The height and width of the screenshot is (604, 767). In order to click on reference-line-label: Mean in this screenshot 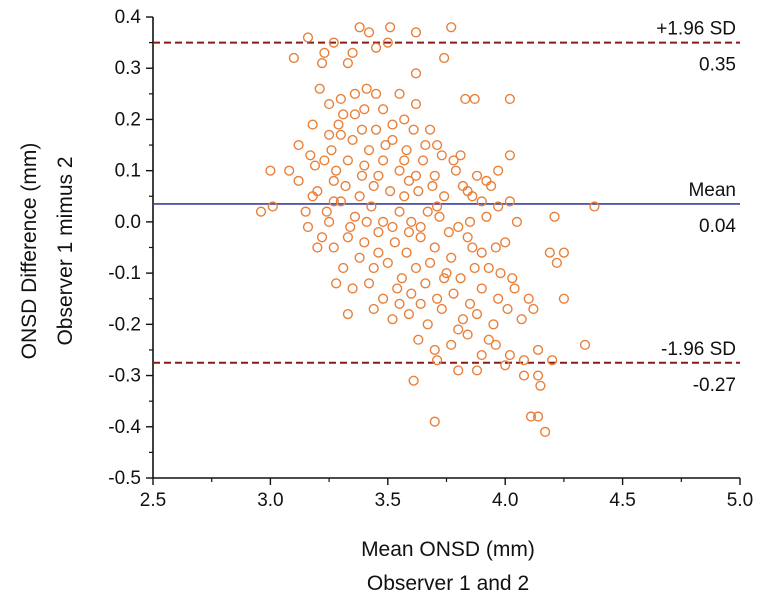, I will do `click(712, 190)`.